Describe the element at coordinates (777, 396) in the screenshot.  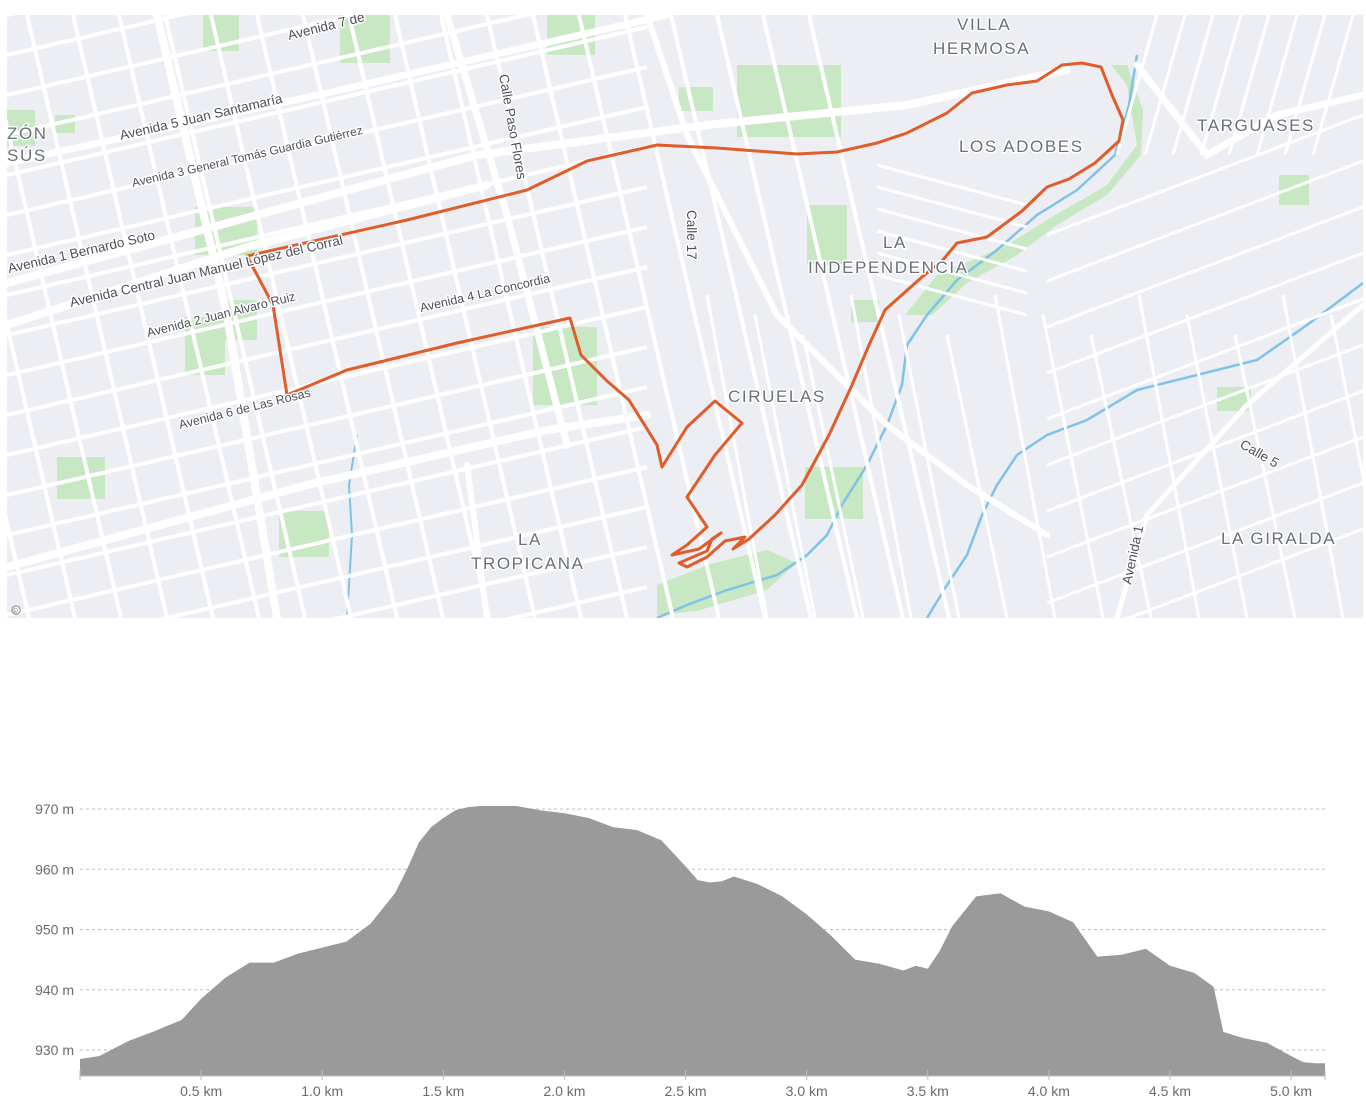
I see `neighborhood-label: CIRUELAS` at that location.